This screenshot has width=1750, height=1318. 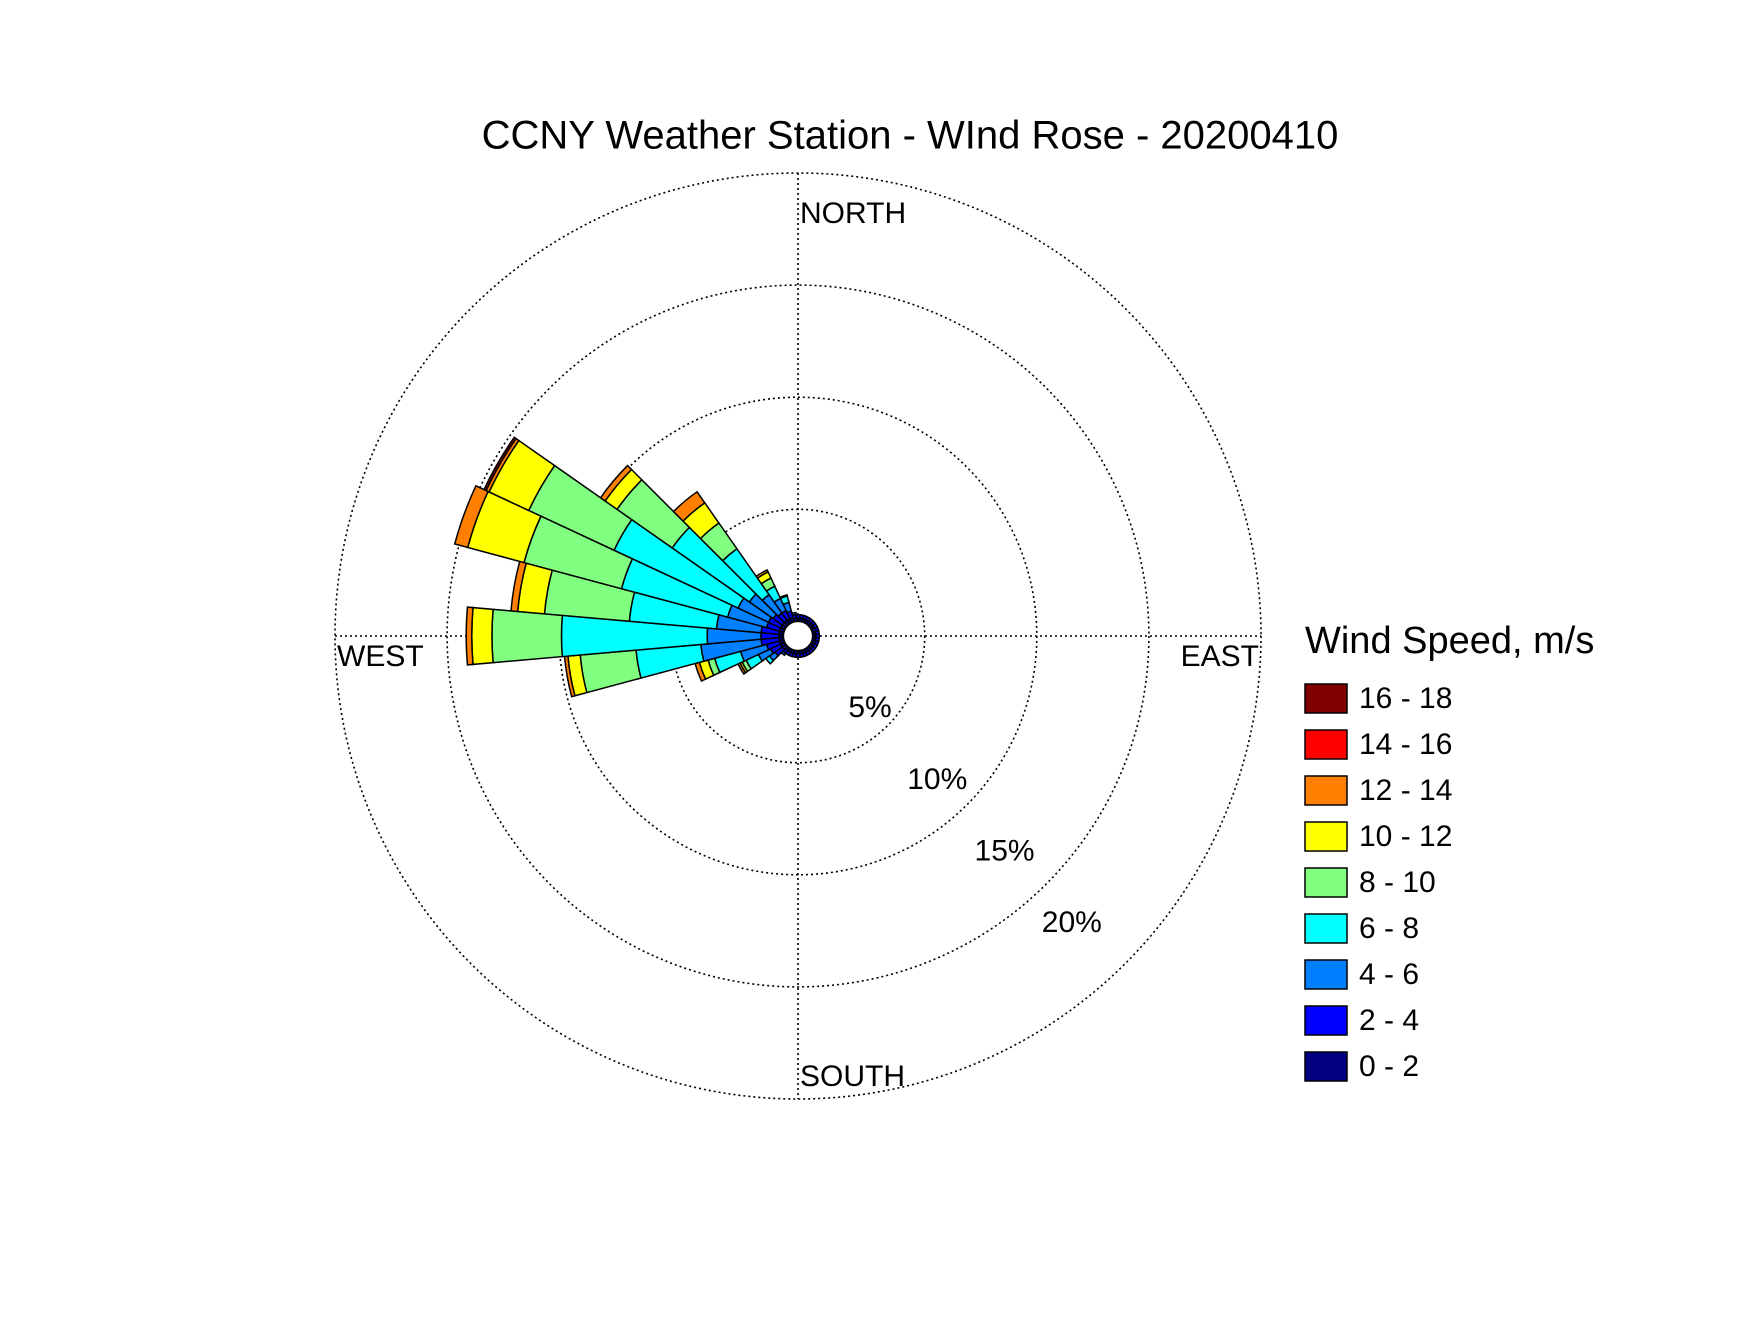 I want to click on direction-label: NORTH, so click(x=853, y=213).